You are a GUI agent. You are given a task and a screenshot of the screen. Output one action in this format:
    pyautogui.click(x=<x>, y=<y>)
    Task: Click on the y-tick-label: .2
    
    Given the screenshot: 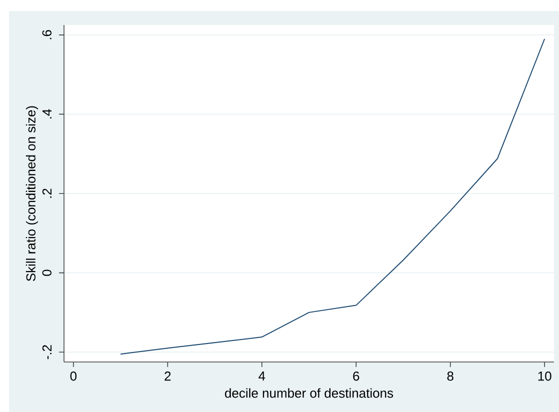 What is the action you would take?
    pyautogui.click(x=47, y=193)
    